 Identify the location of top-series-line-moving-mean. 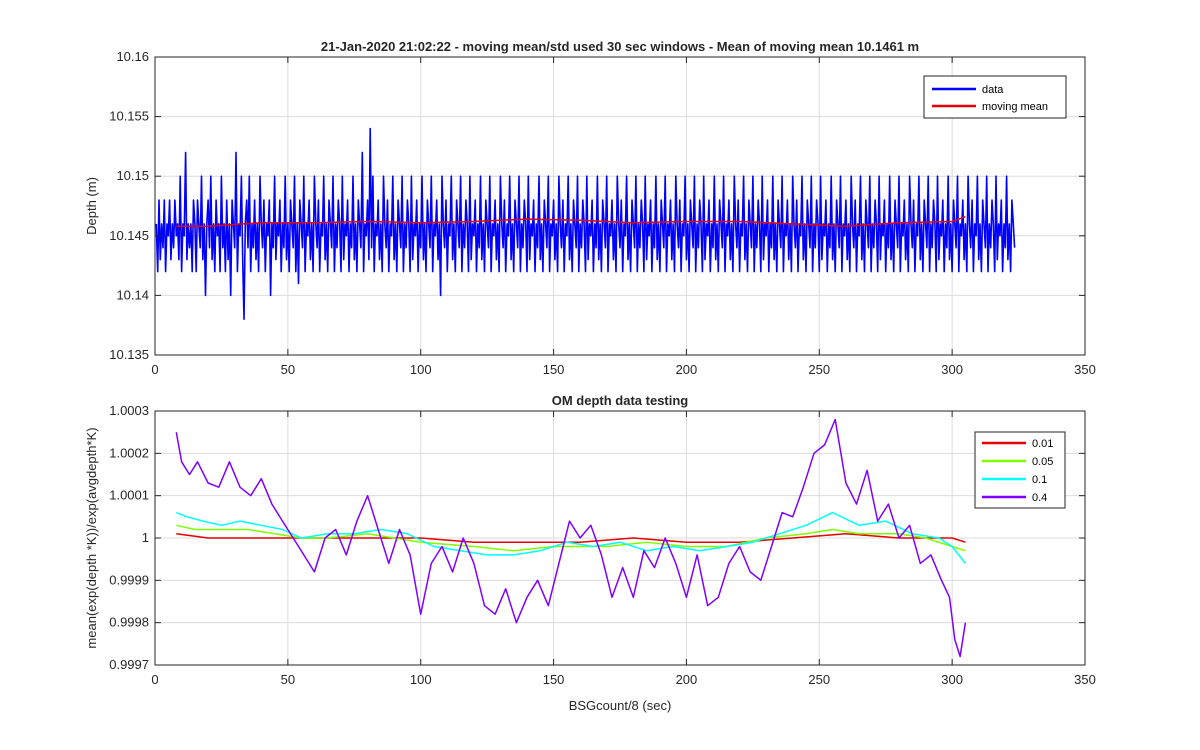
(571, 221).